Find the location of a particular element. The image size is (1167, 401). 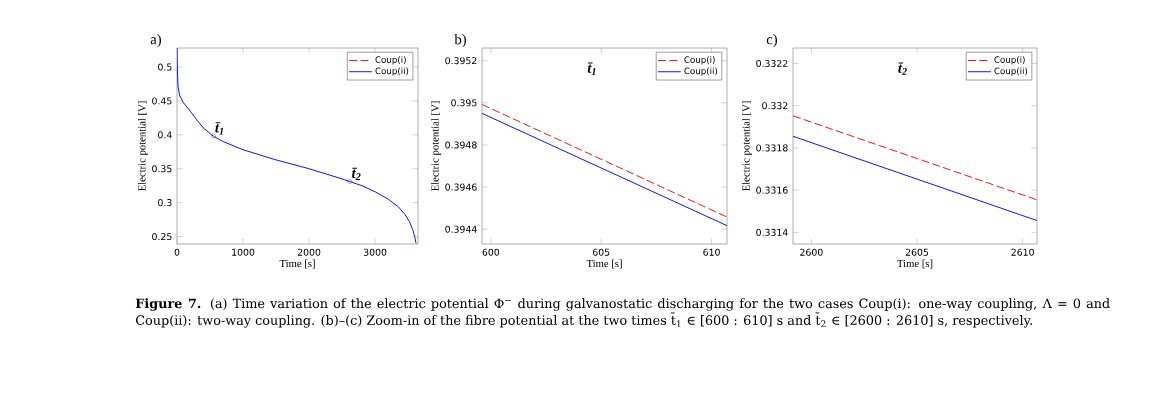

y-tick-label: 0.332 is located at coordinates (775, 106).